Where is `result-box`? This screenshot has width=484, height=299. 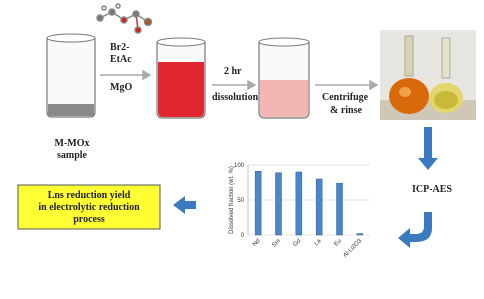 result-box is located at coordinates (89, 207).